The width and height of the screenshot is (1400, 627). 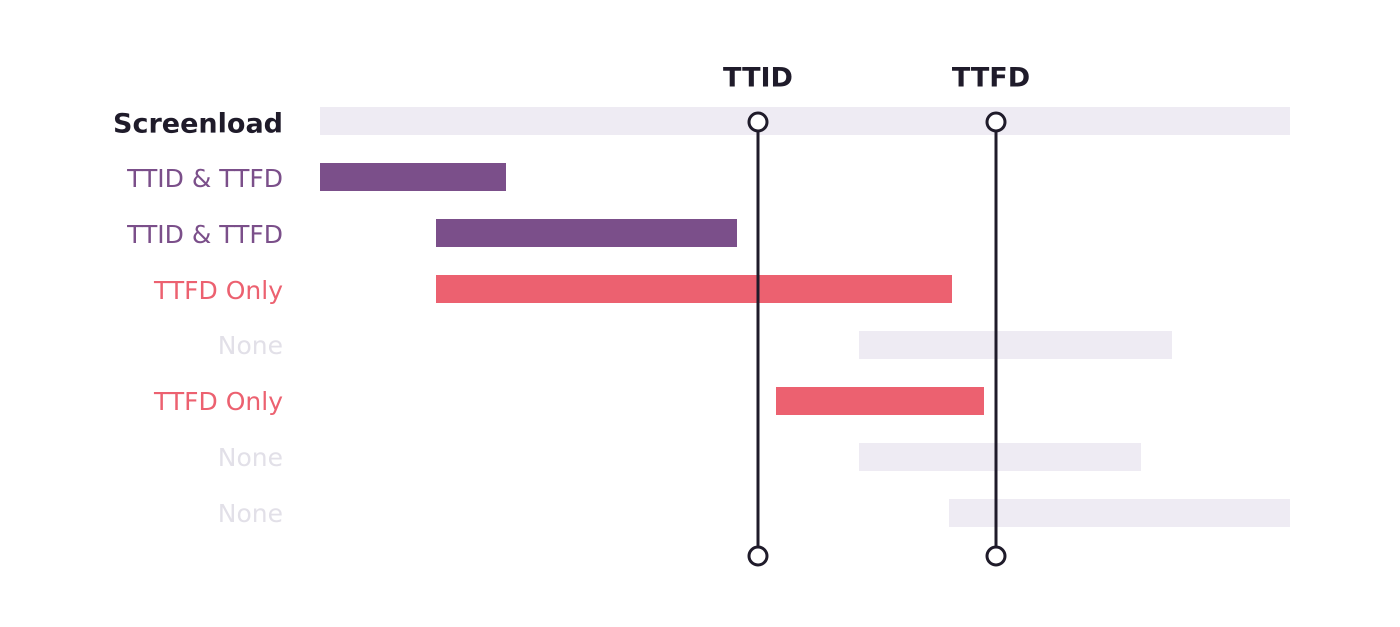 What do you see at coordinates (198, 124) in the screenshot?
I see `row-label: Screenload` at bounding box center [198, 124].